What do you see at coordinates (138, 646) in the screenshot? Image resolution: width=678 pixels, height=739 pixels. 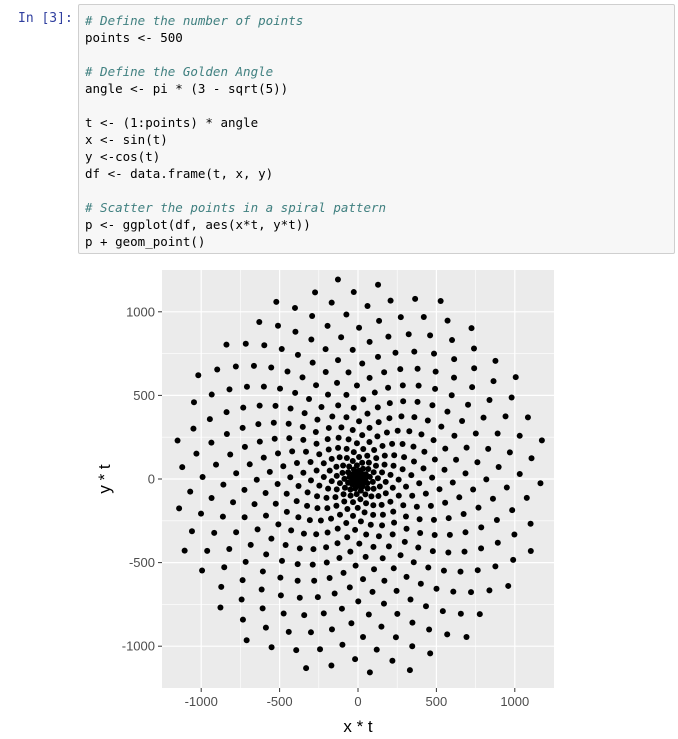 I see `y-tick-label: -1000` at bounding box center [138, 646].